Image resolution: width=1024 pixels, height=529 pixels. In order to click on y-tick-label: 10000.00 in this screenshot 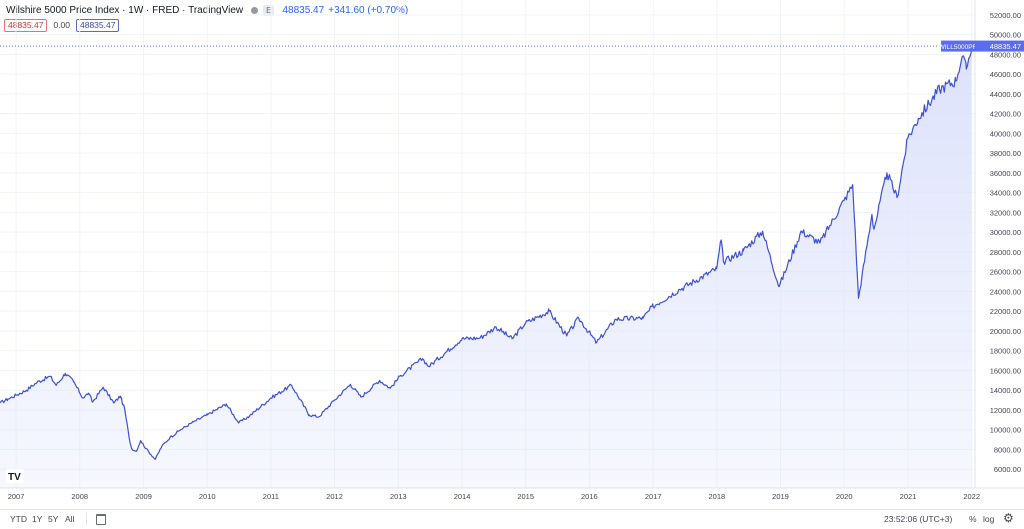, I will do `click(1005, 430)`.